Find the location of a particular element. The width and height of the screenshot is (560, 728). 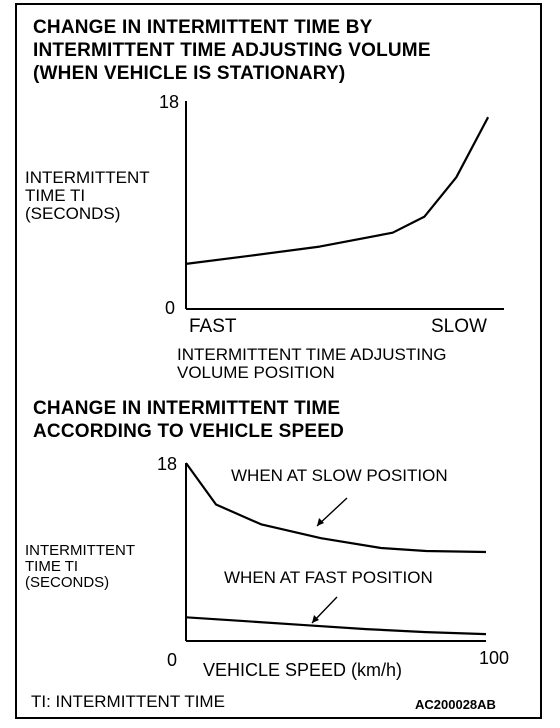

chart2-ytick-18: 18 is located at coordinates (167, 464).